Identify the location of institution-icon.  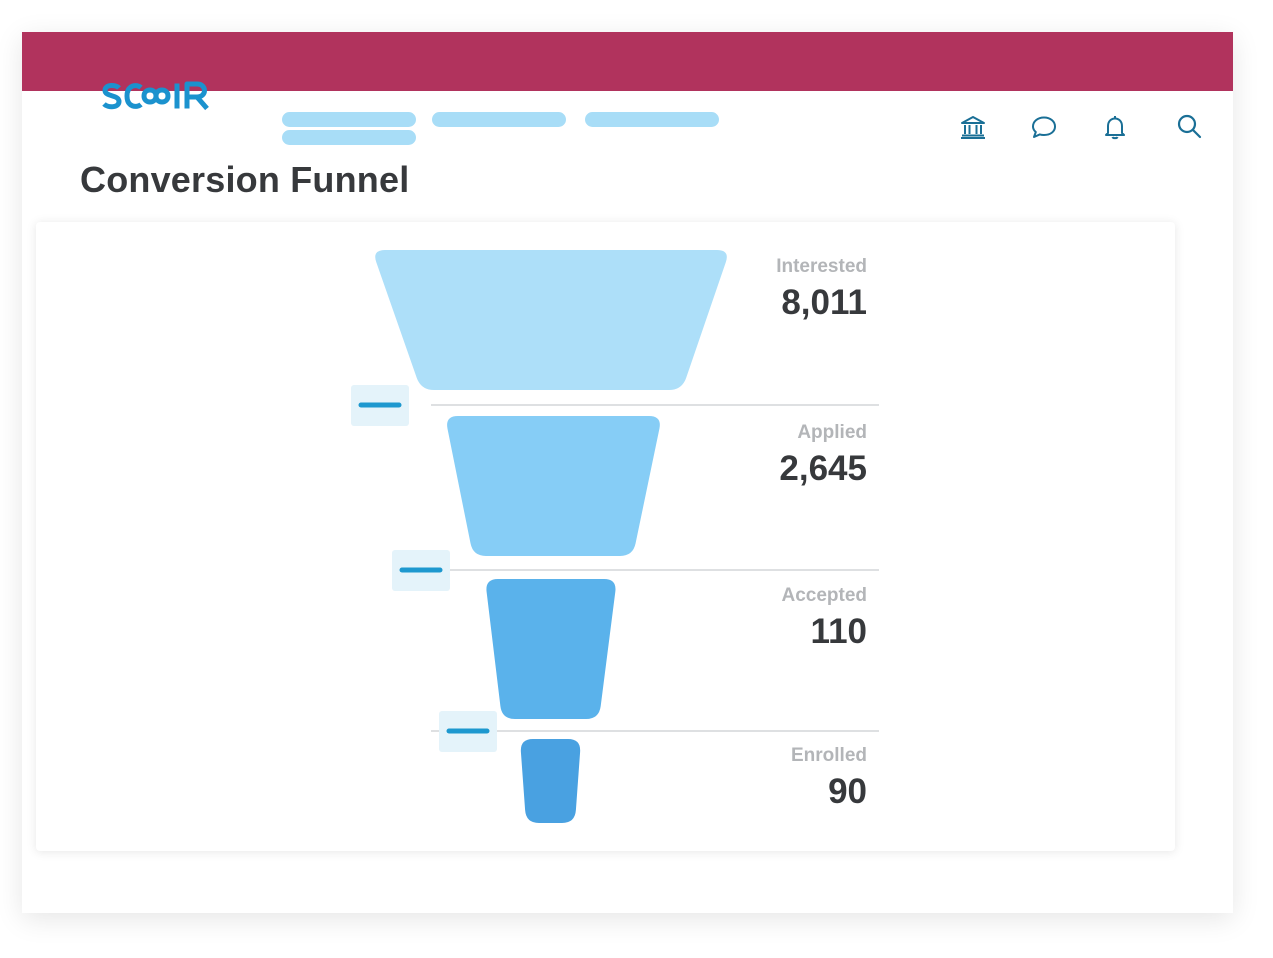
(973, 127).